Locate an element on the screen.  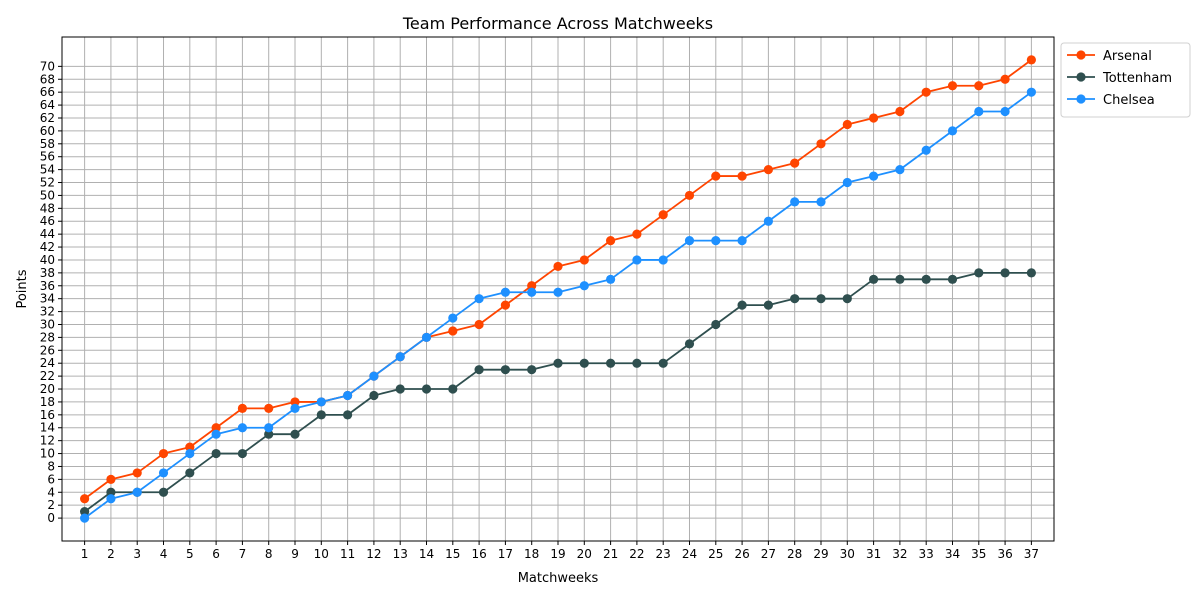
x-tick-label: 23 is located at coordinates (663, 554).